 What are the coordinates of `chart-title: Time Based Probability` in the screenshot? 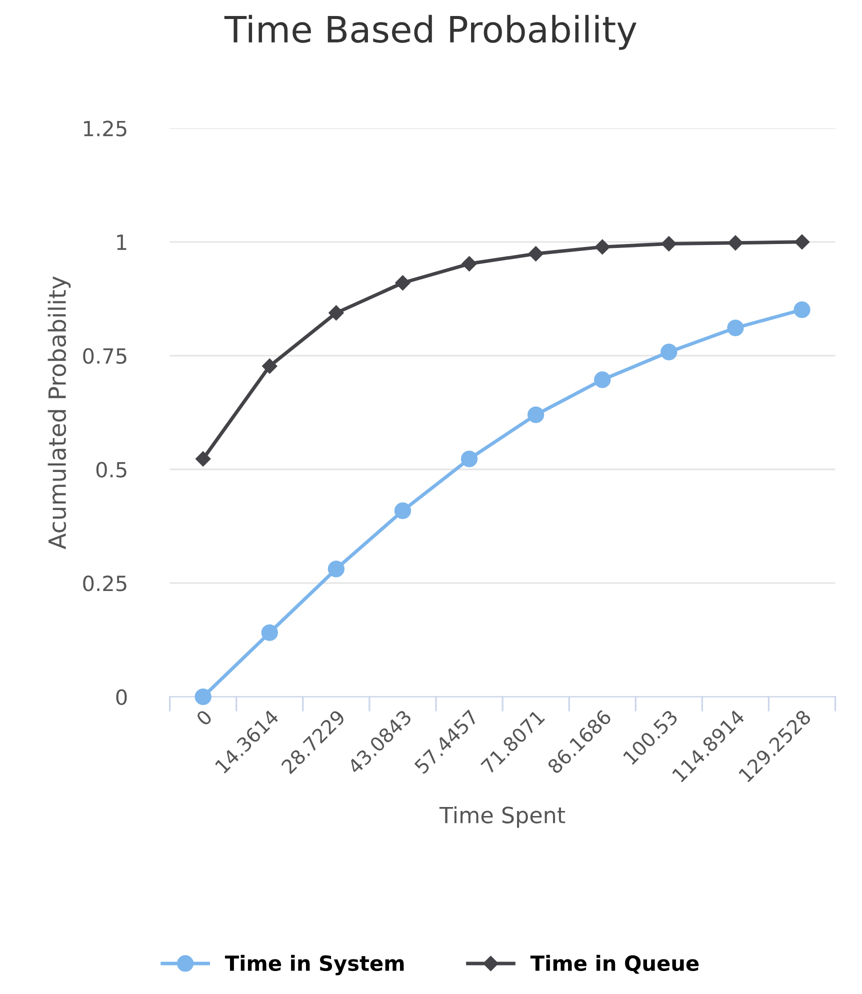 It's located at (430, 32).